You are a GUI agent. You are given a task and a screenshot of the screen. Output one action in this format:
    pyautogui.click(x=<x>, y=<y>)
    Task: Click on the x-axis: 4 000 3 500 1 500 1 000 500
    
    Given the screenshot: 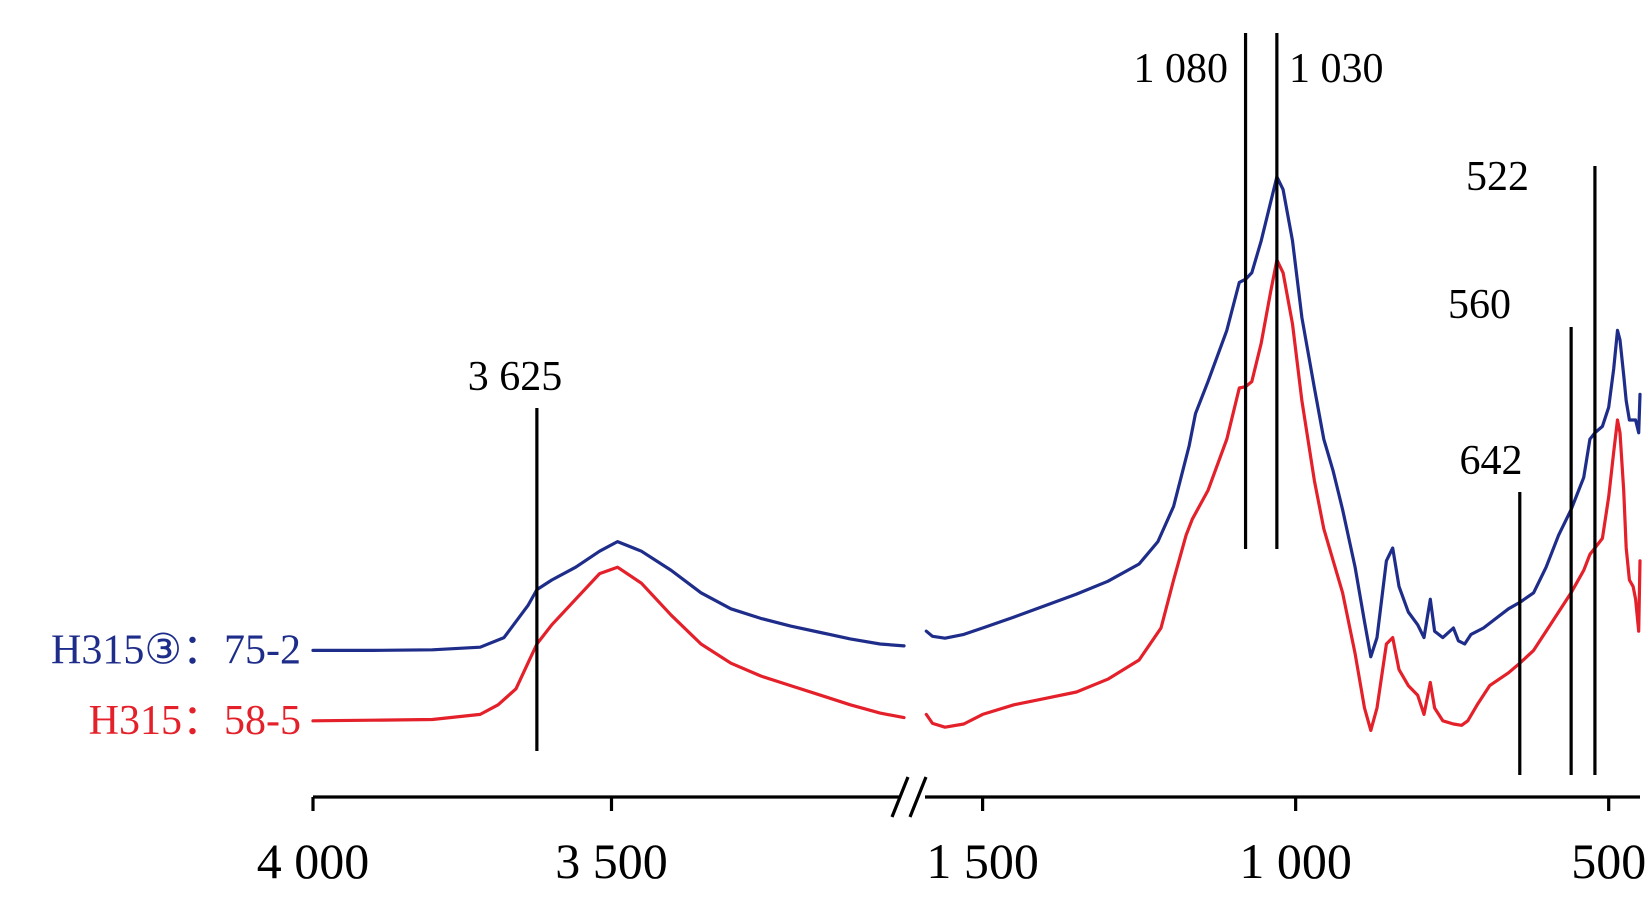 What is the action you would take?
    pyautogui.click(x=951, y=832)
    